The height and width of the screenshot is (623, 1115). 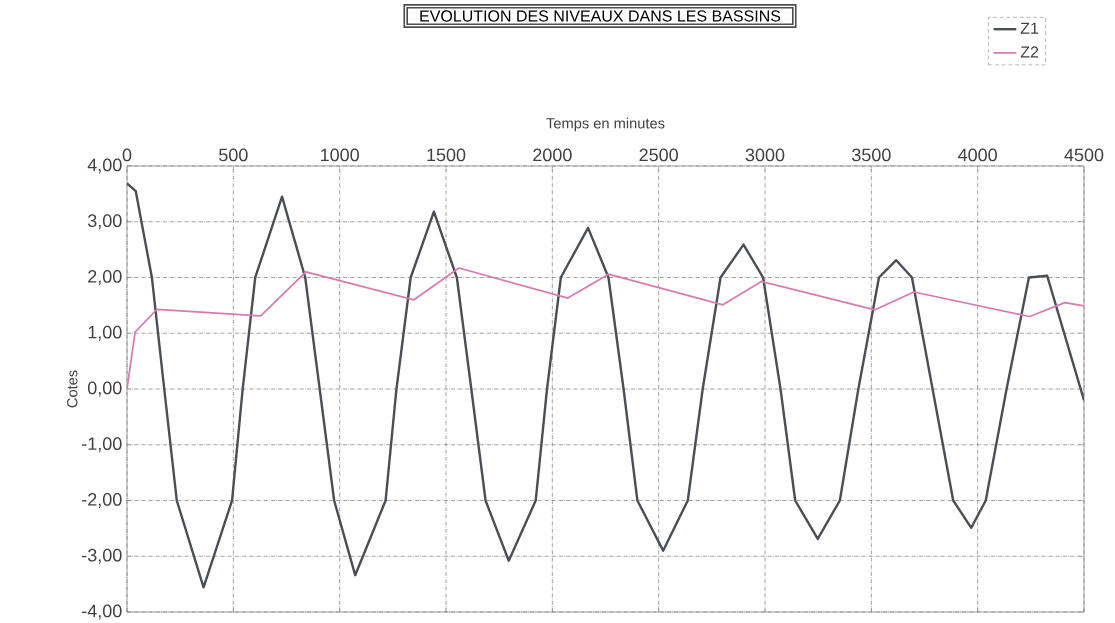 What do you see at coordinates (340, 155) in the screenshot?
I see `x-tick-label: 1000` at bounding box center [340, 155].